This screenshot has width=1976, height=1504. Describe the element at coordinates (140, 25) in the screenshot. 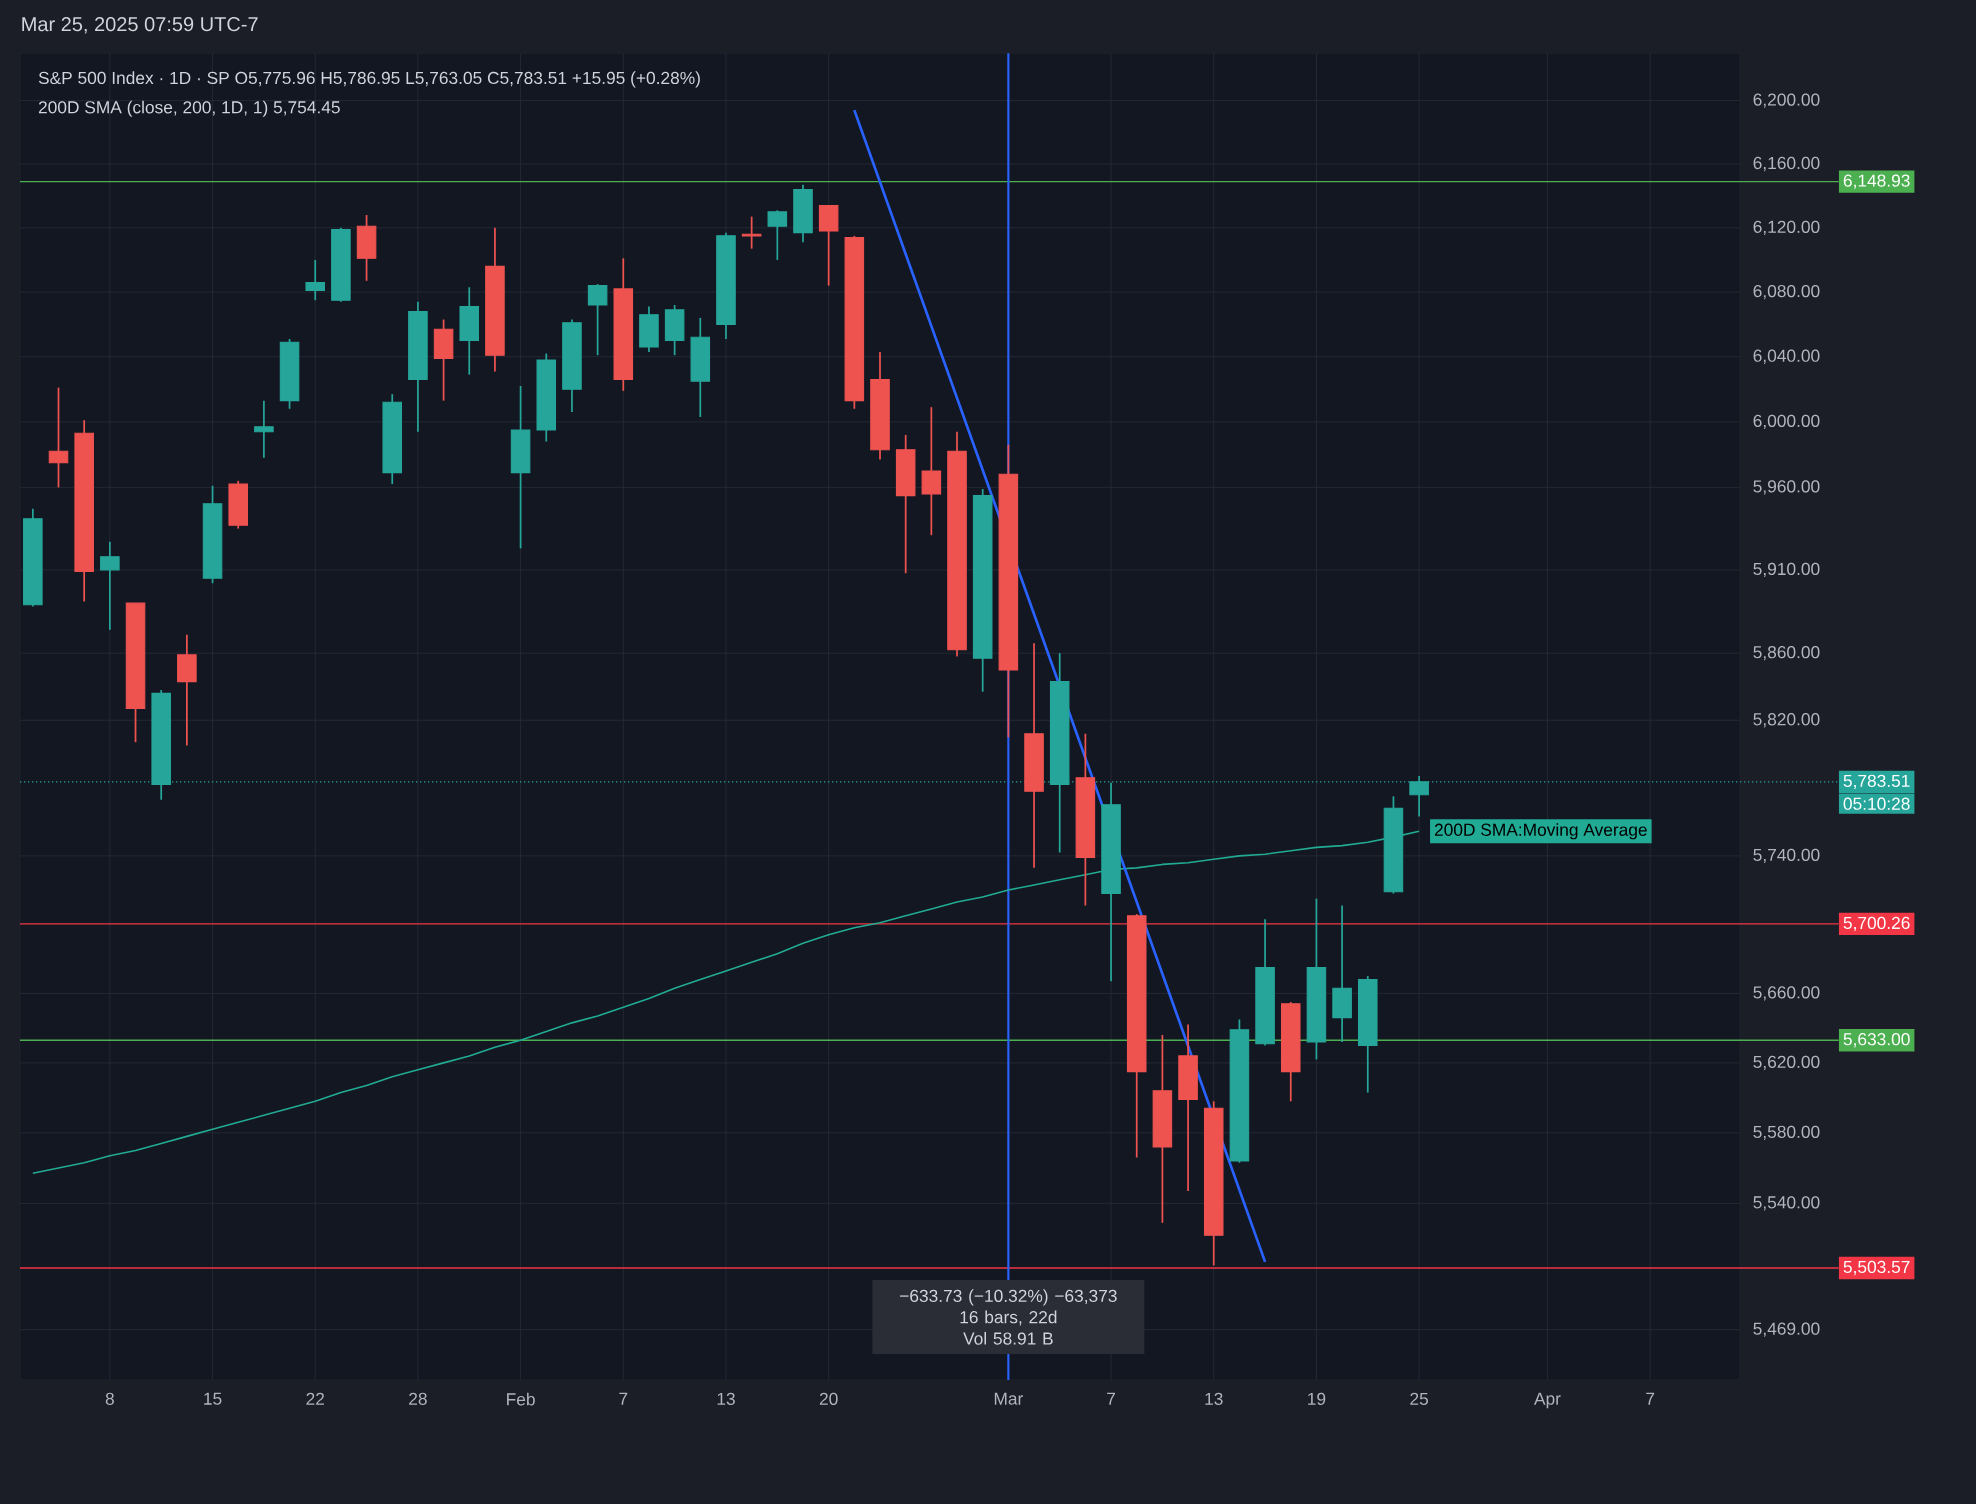

I see `chart-title: Mar 25, 2025 07:59 UTC-7` at that location.